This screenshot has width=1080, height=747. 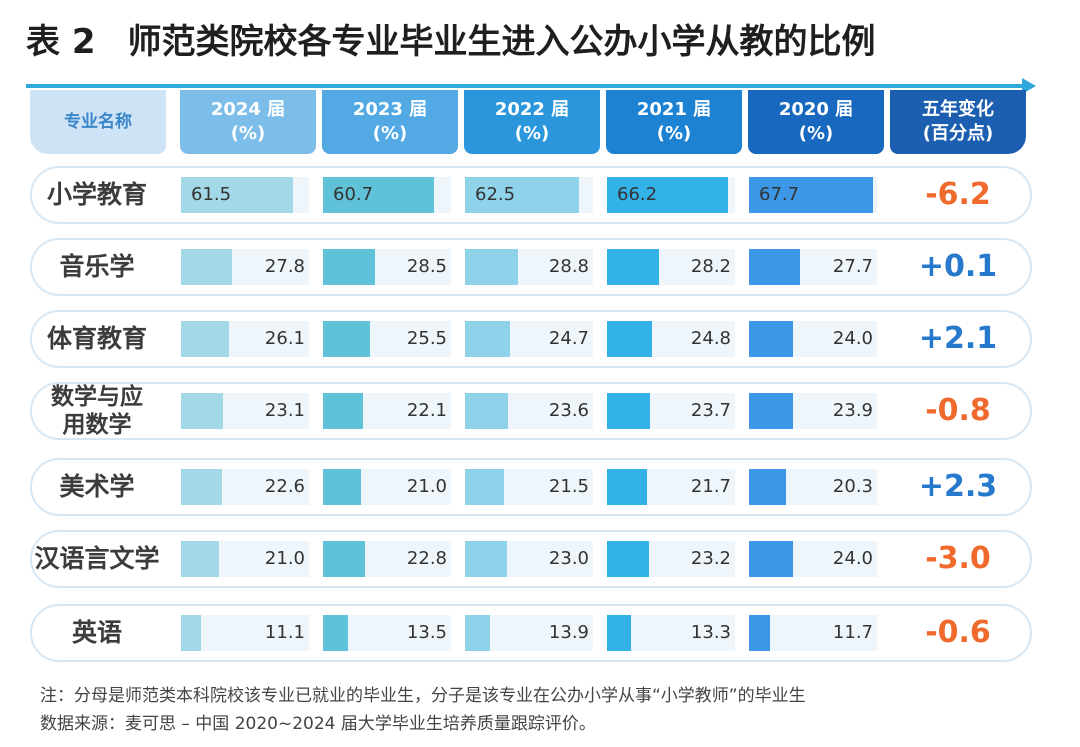 What do you see at coordinates (958, 109) in the screenshot?
I see `header-change-line1: 五年变化` at bounding box center [958, 109].